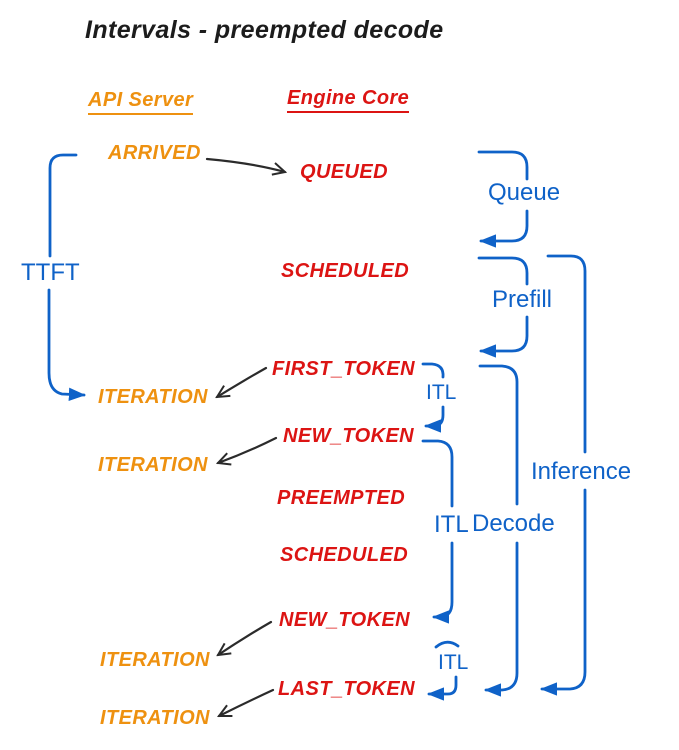  I want to click on event-arrived: ARRIVED, so click(154, 153).